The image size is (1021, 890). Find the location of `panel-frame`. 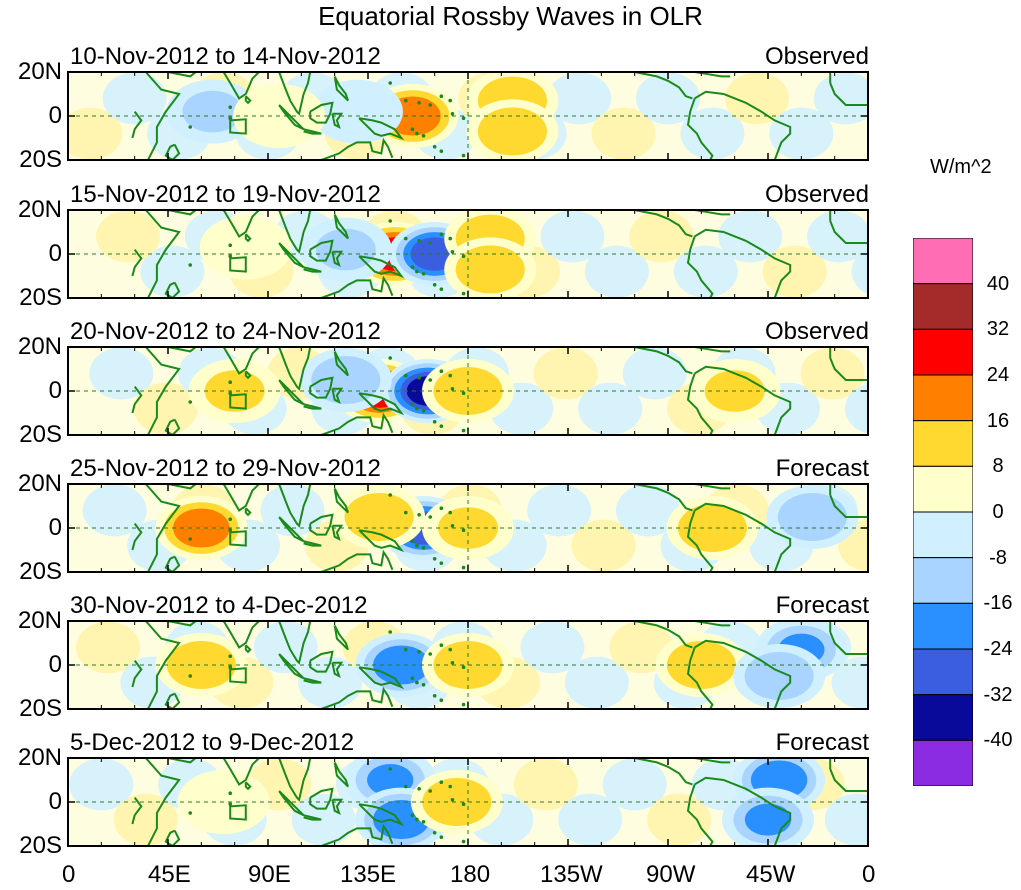

panel-frame is located at coordinates (468, 802).